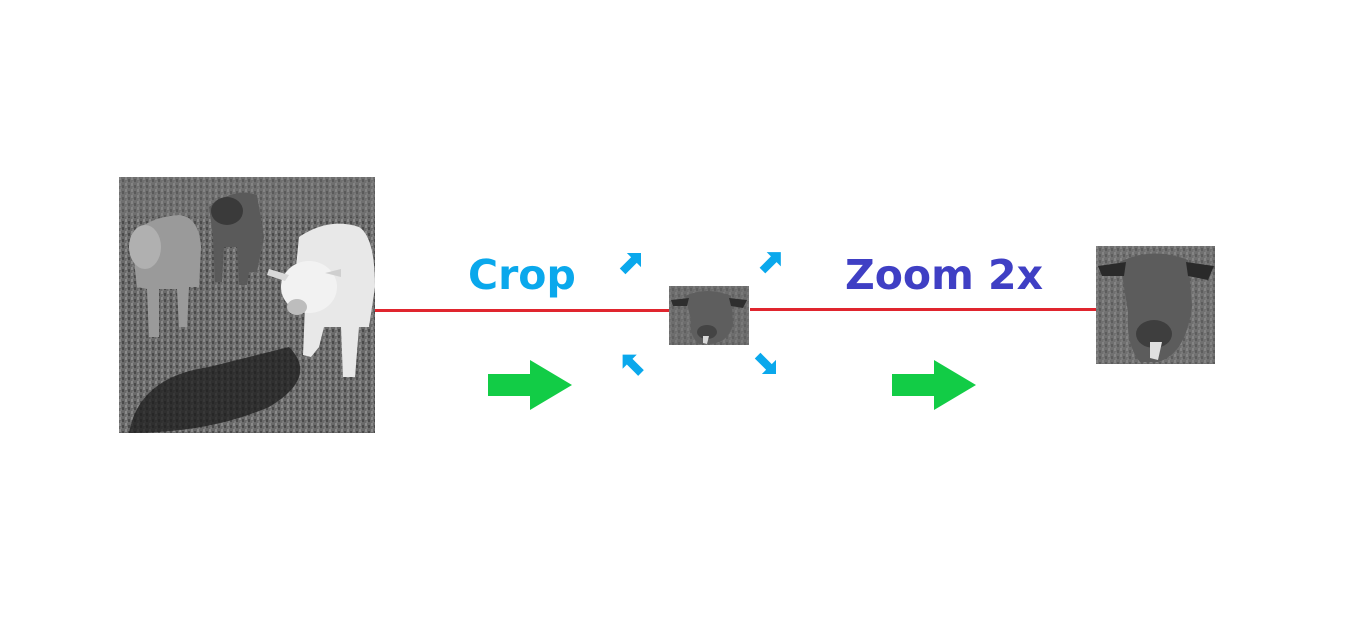 This screenshot has height=629, width=1350. I want to click on zoomed-image, so click(1155, 305).